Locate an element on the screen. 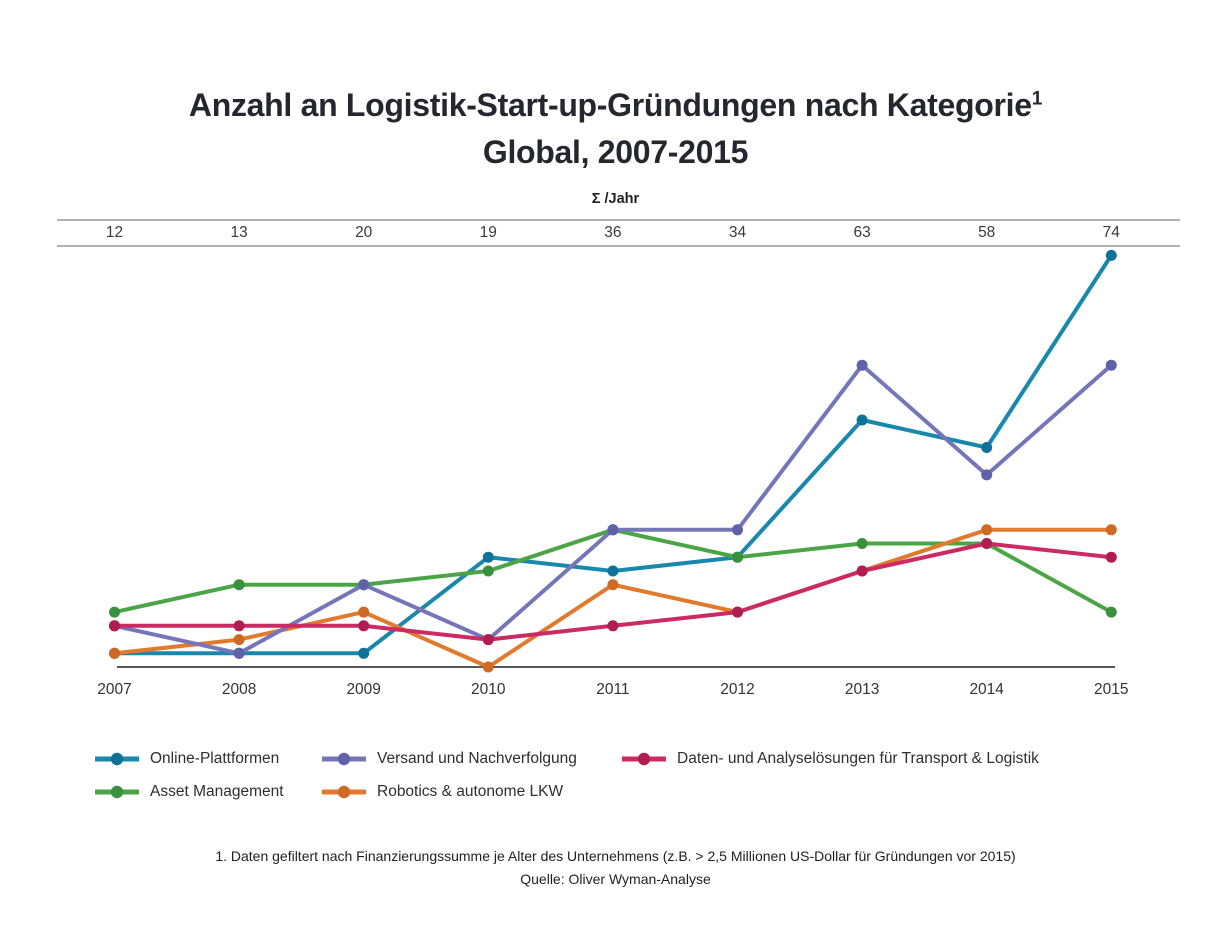  sum-value-2014: 58 is located at coordinates (987, 232).